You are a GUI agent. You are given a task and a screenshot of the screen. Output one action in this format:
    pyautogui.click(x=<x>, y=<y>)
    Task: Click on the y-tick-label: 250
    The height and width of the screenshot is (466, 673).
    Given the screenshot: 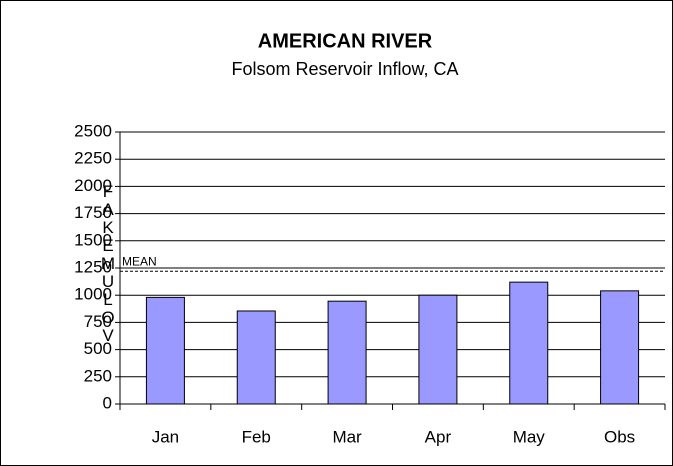 What is the action you would take?
    pyautogui.click(x=98, y=375)
    